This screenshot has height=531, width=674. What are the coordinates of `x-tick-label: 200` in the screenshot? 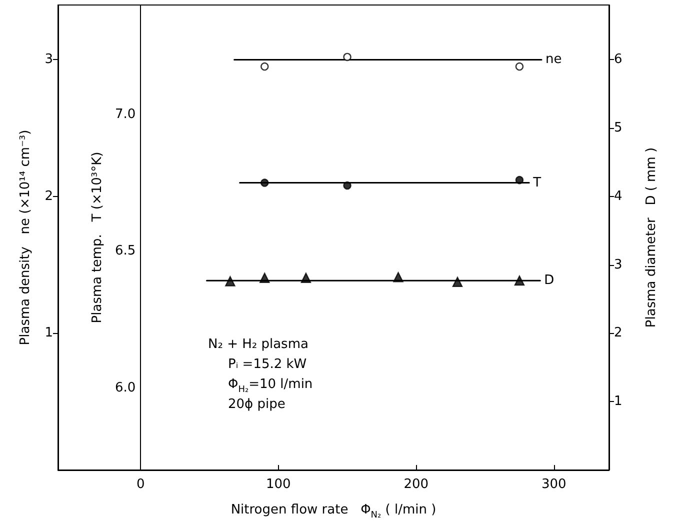 It's located at (416, 484).